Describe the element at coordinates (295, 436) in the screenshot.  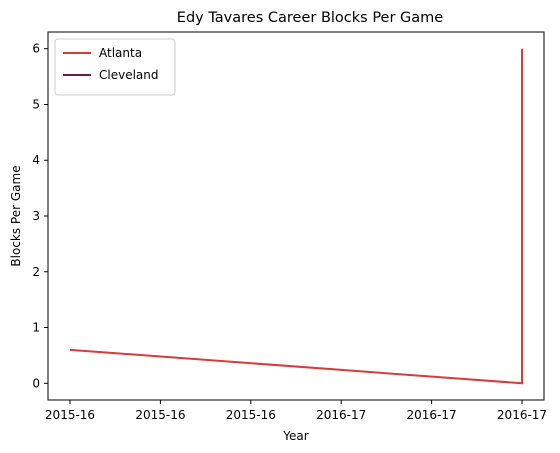
I see `x-axis-label: Year` at that location.